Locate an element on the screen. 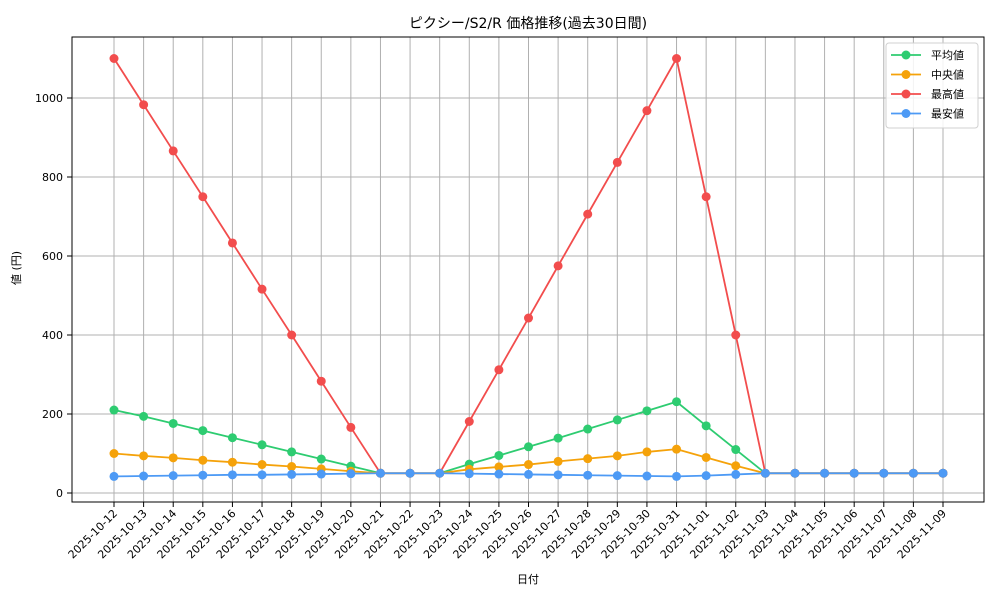 The width and height of the screenshot is (1000, 604). chart-title: ピクシー/S2/R 価格推移(過去30日間) is located at coordinates (528, 24).